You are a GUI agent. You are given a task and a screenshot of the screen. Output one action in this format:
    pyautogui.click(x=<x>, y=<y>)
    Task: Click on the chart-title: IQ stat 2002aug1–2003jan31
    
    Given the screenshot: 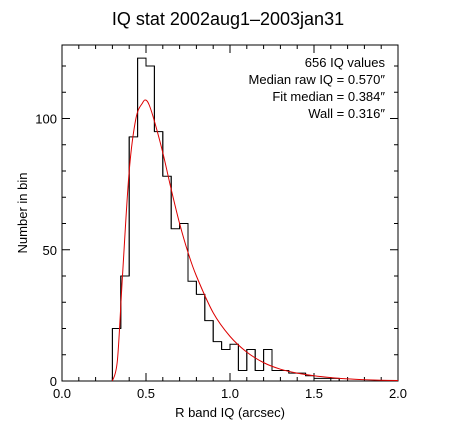 What is the action you would take?
    pyautogui.click(x=228, y=19)
    